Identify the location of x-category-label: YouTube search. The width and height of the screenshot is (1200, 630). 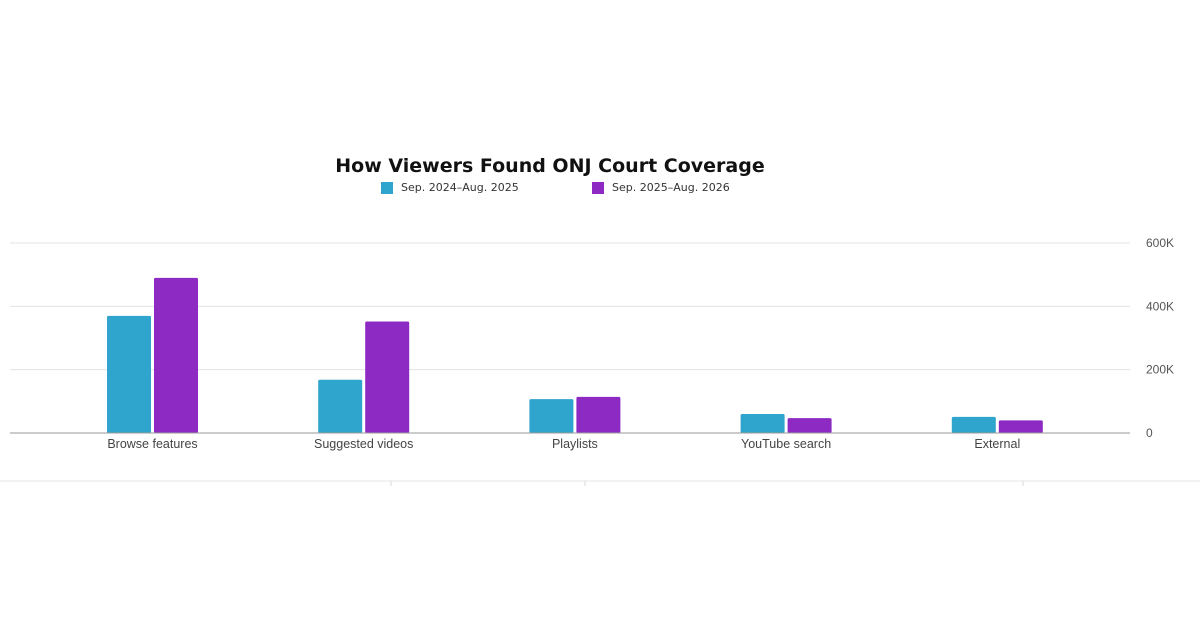
(786, 444).